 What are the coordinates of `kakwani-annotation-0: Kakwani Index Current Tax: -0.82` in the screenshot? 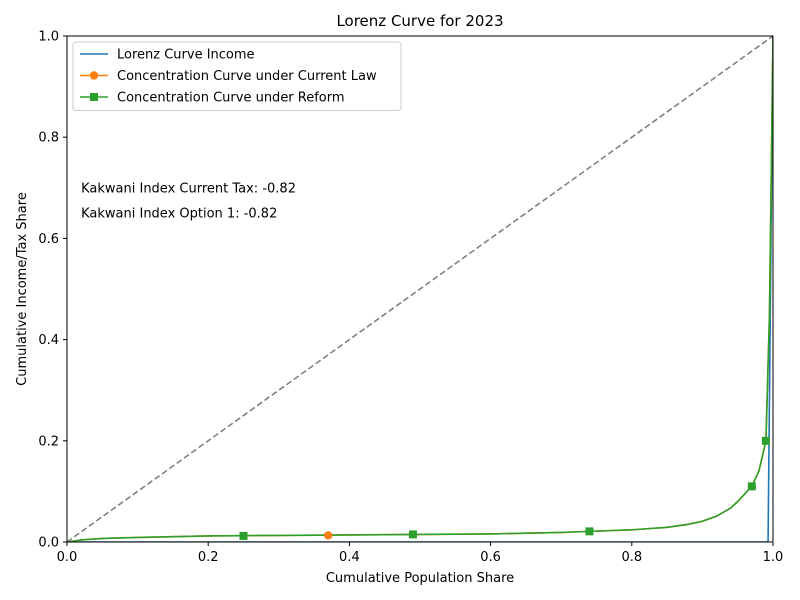 It's located at (188, 188).